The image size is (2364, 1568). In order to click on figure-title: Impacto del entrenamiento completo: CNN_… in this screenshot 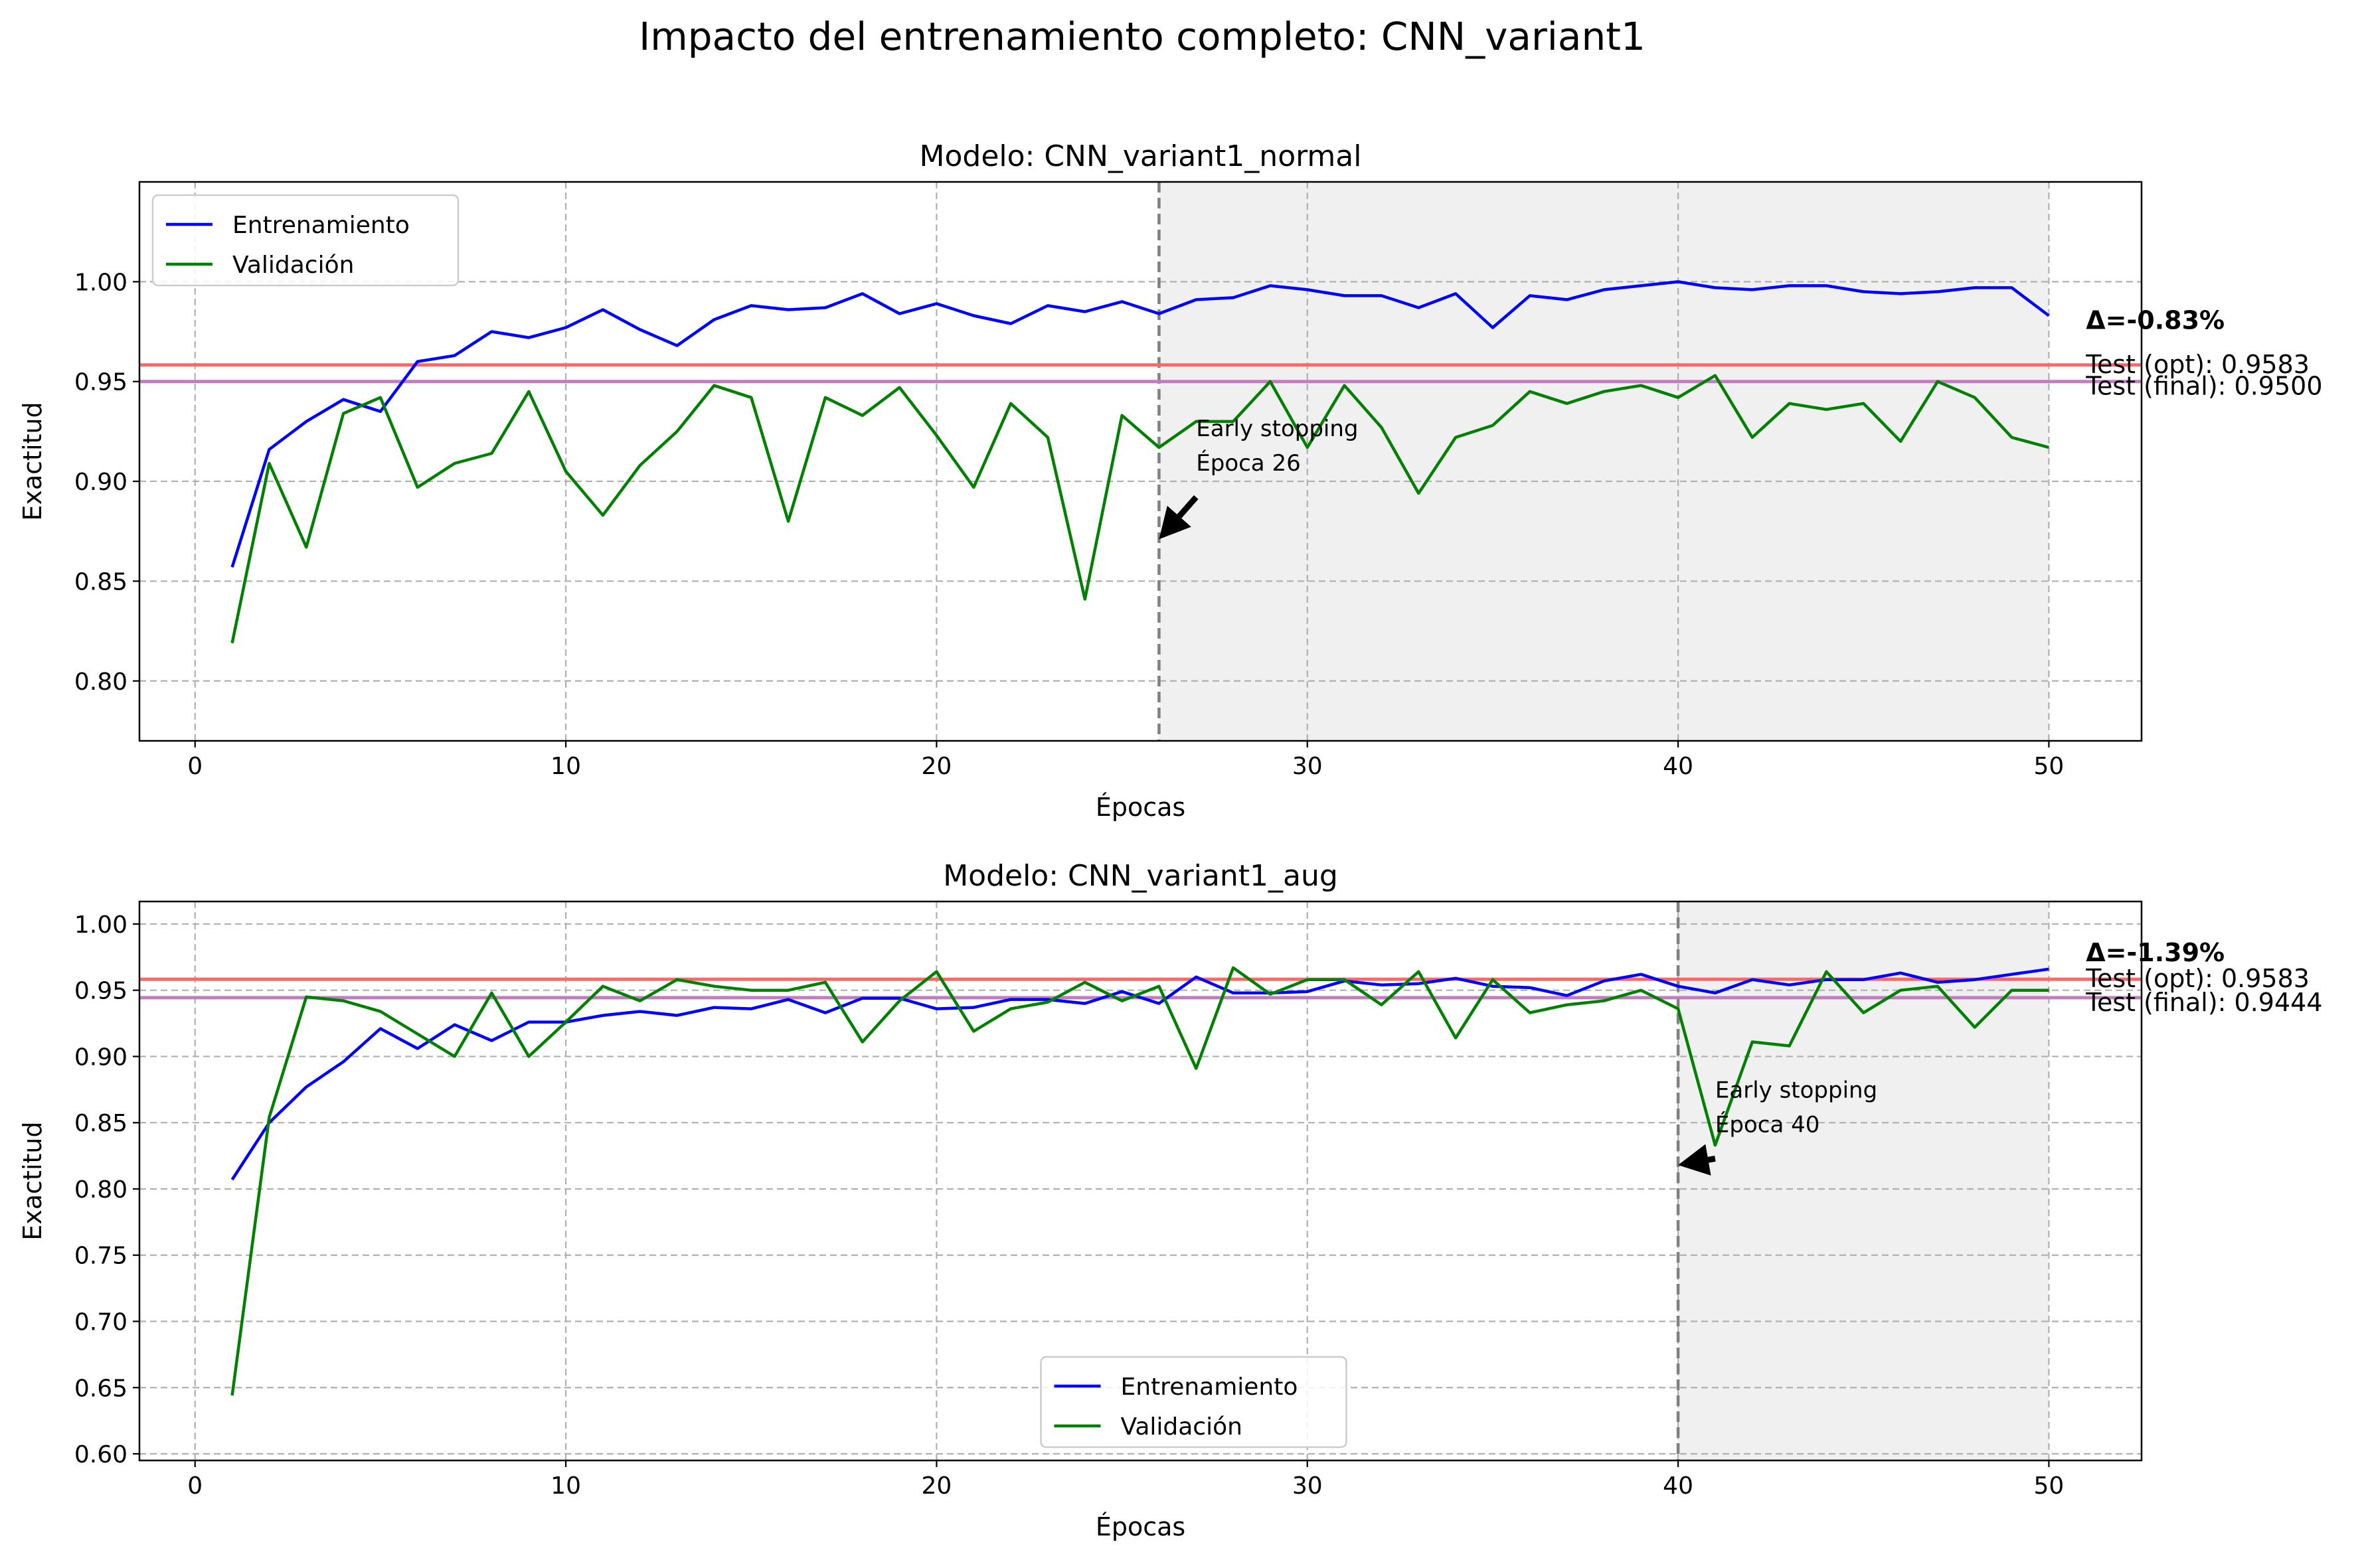, I will do `click(1142, 37)`.